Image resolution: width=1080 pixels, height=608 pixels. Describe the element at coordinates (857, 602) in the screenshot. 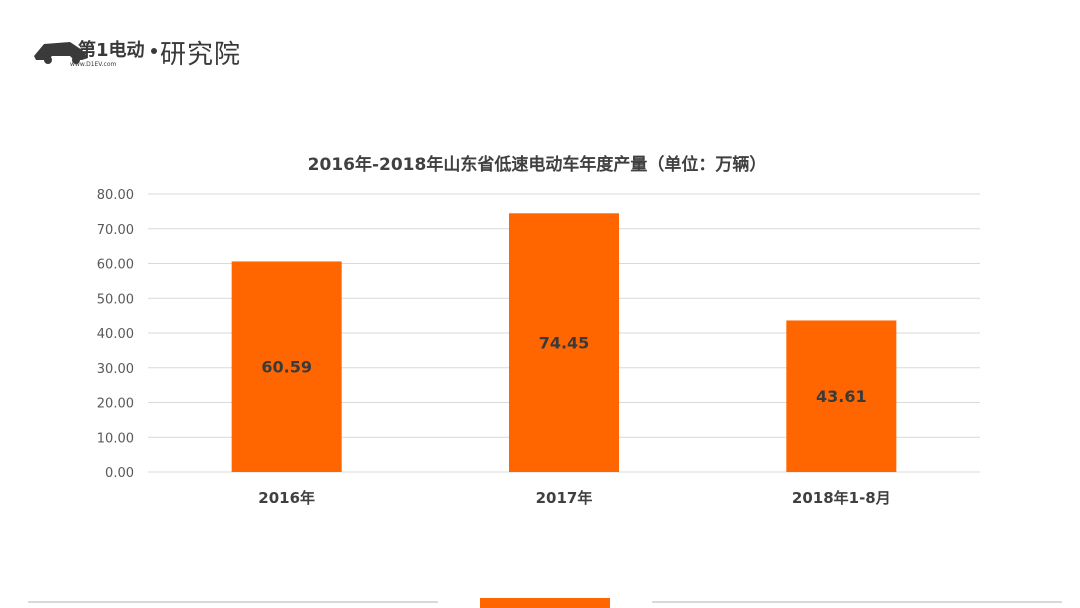

I see `footer-line-right` at that location.